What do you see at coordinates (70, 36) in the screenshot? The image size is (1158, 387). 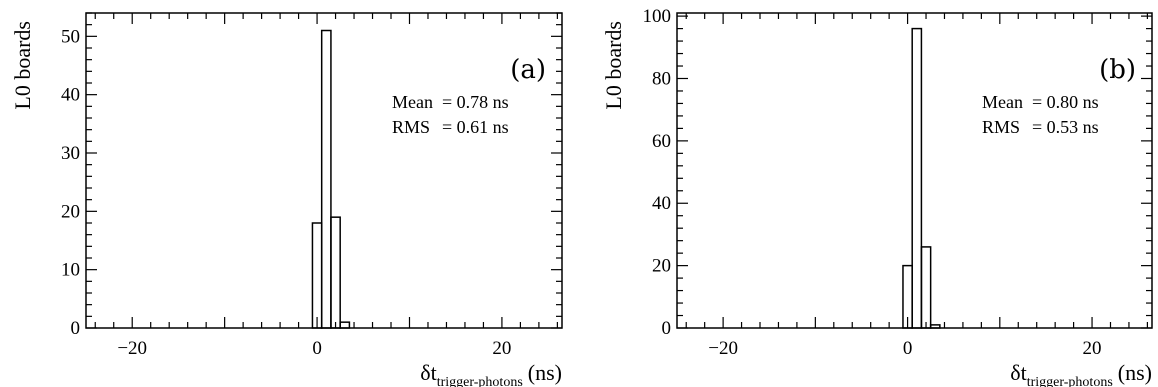 I see `y-tick-label: 50` at bounding box center [70, 36].